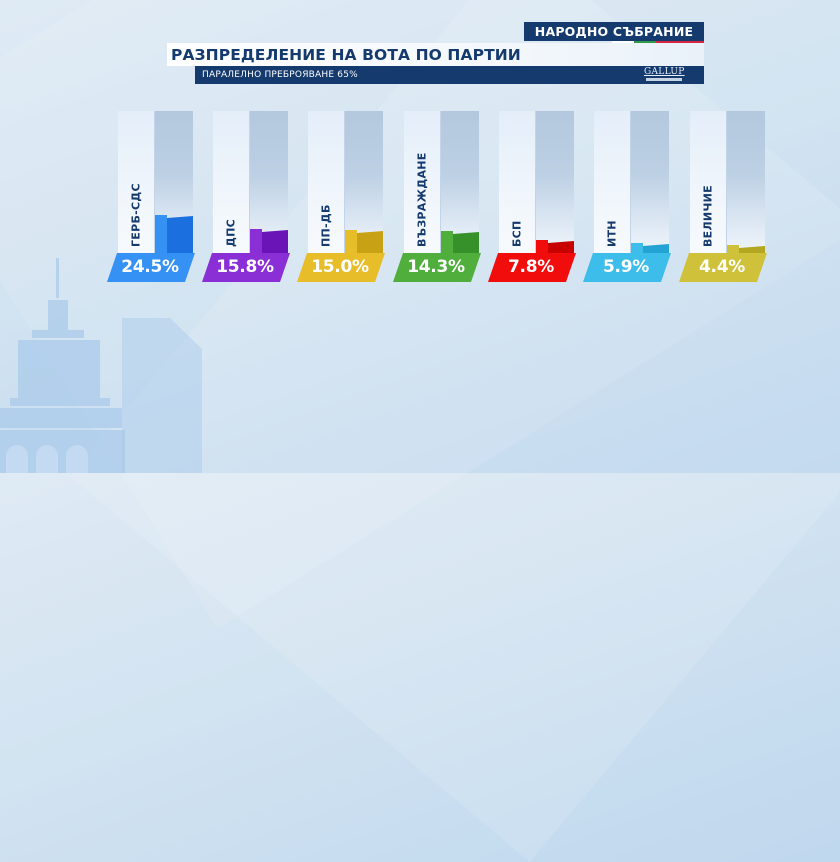 The width and height of the screenshot is (840, 862). I want to click on party-label: ПП-ДБ, so click(326, 225).